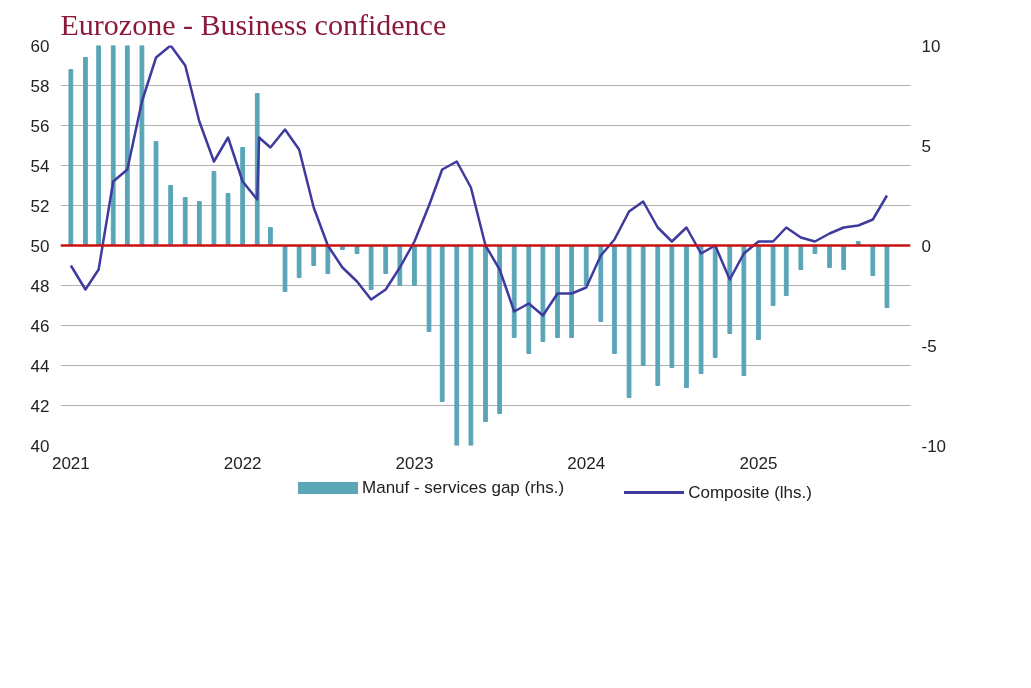  Describe the element at coordinates (253, 24) in the screenshot. I see `chart-title: Eurozone - Business confidence` at that location.